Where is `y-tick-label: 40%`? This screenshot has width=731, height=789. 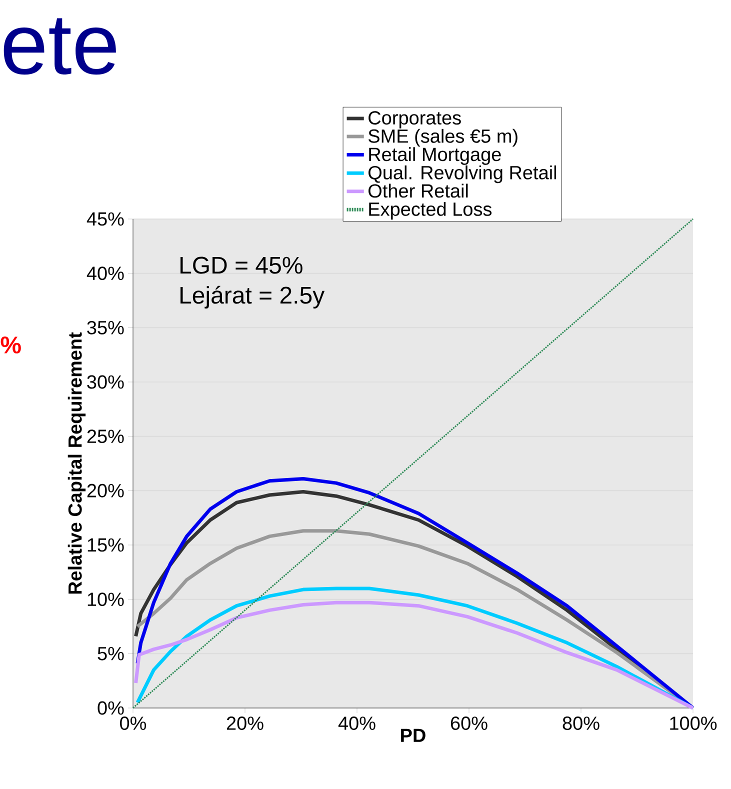
y-tick-label: 40% is located at coordinates (105, 273).